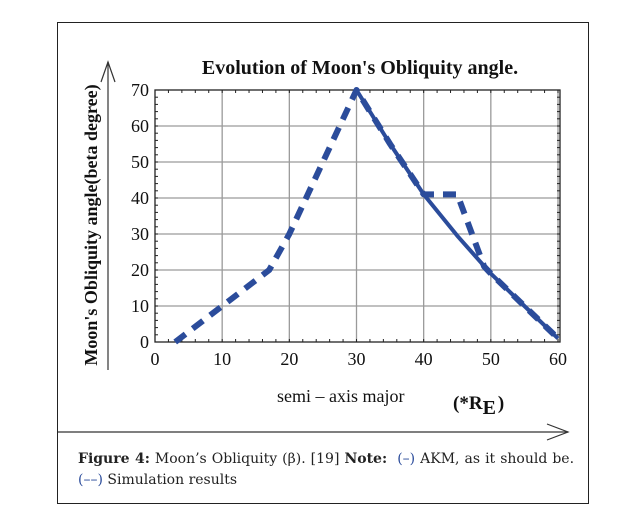 The height and width of the screenshot is (518, 641). Describe the element at coordinates (140, 198) in the screenshot. I see `y-tick-label: 40` at that location.